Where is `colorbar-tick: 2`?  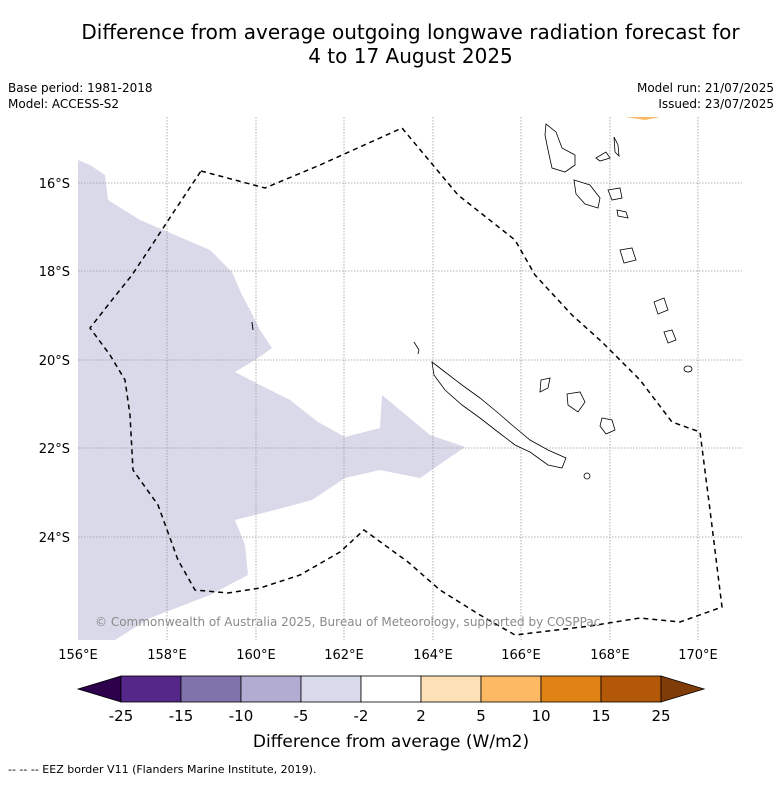 colorbar-tick: 2 is located at coordinates (421, 716).